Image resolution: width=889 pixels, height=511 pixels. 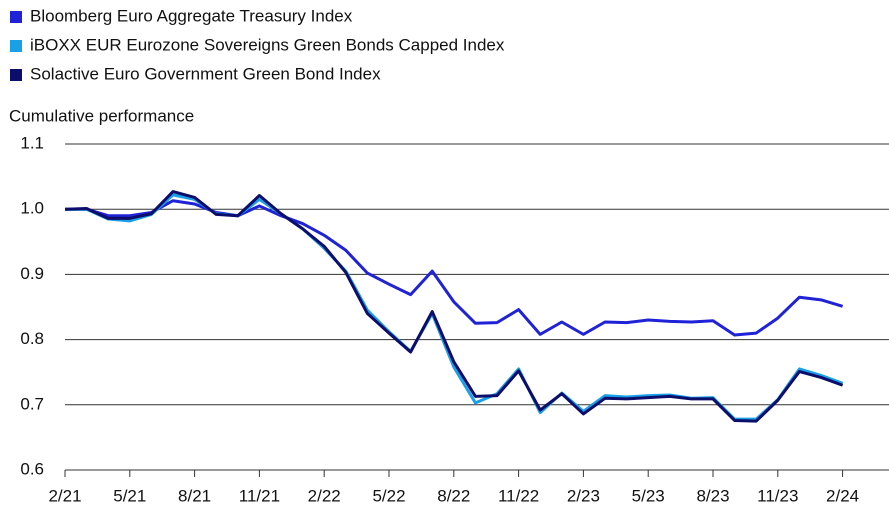 What do you see at coordinates (648, 495) in the screenshot?
I see `x-tick-label: 5/23` at bounding box center [648, 495].